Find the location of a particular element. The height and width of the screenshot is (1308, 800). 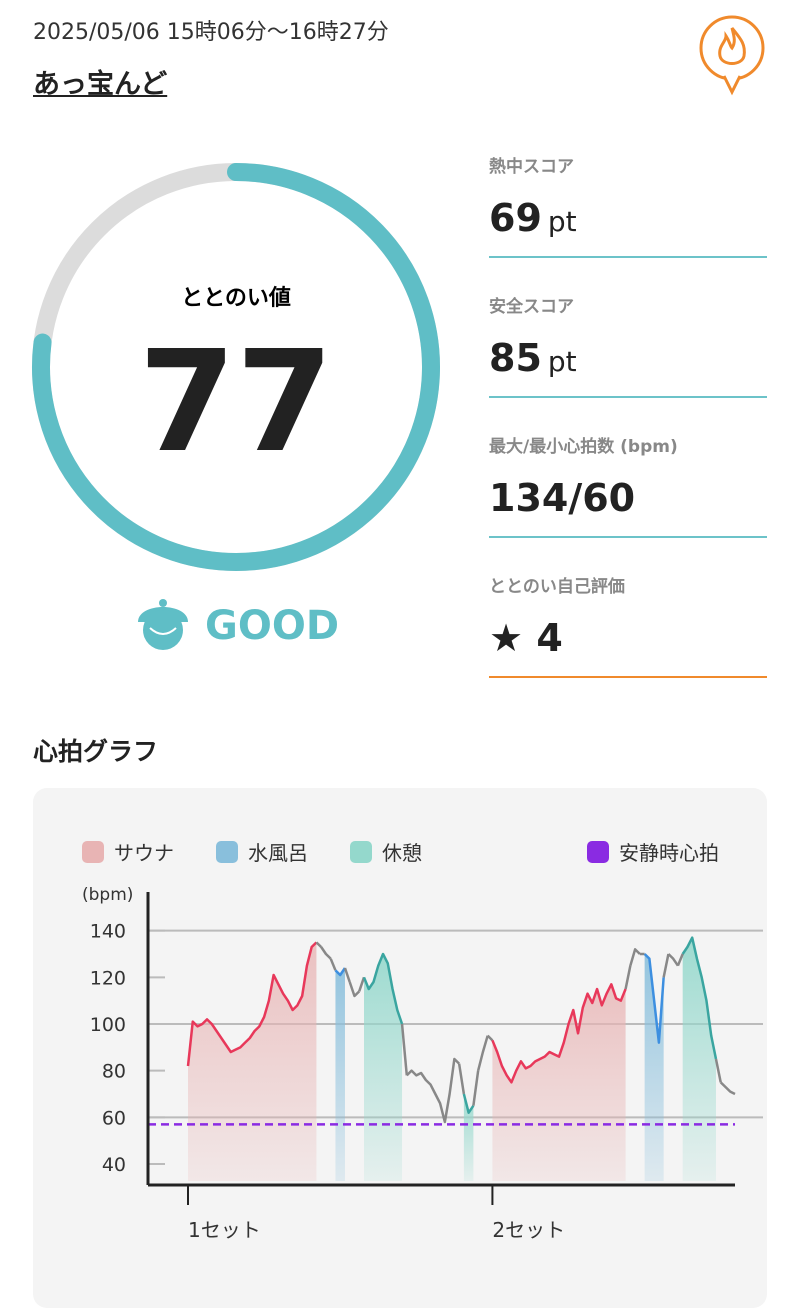

stat-label: 熱中スコア is located at coordinates (531, 167).